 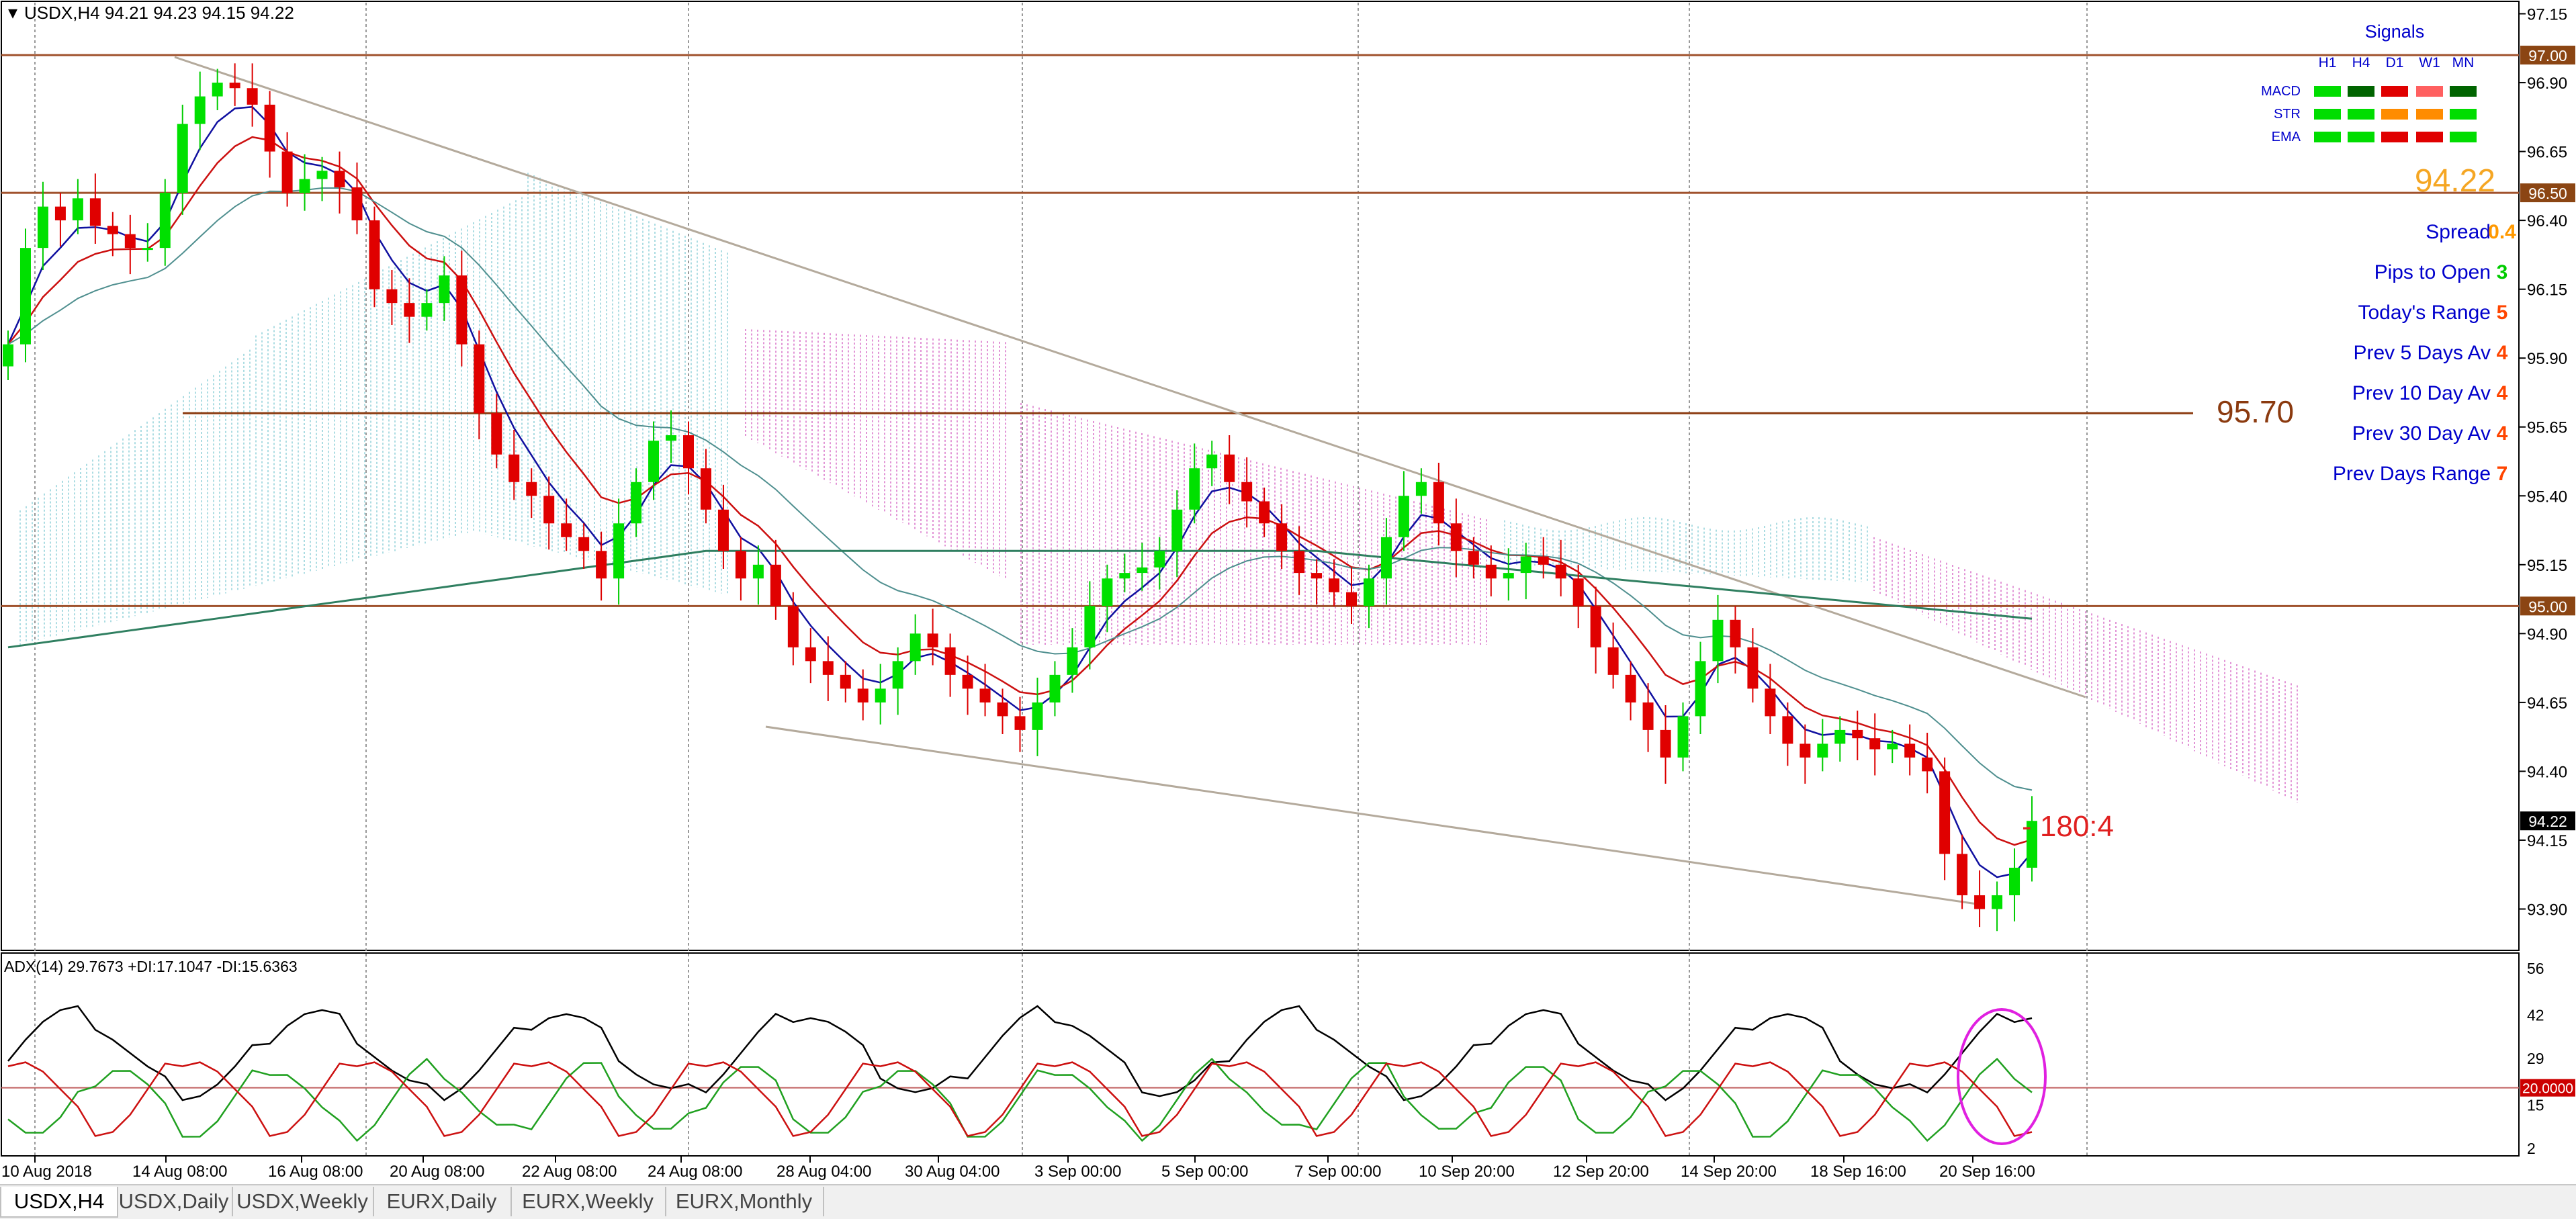 I want to click on tab-eurx-weekly: EURX,Weekly, so click(x=588, y=1201).